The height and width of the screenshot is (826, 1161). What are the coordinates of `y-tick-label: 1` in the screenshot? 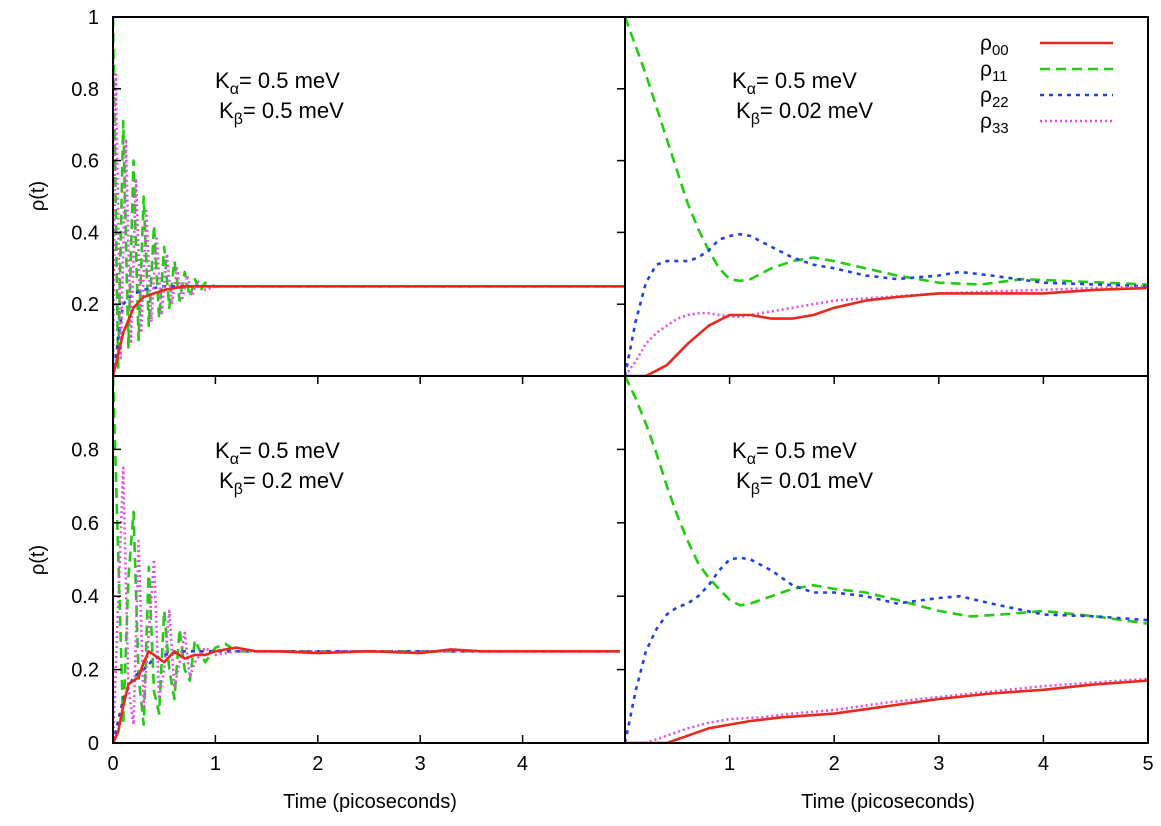 It's located at (93, 18).